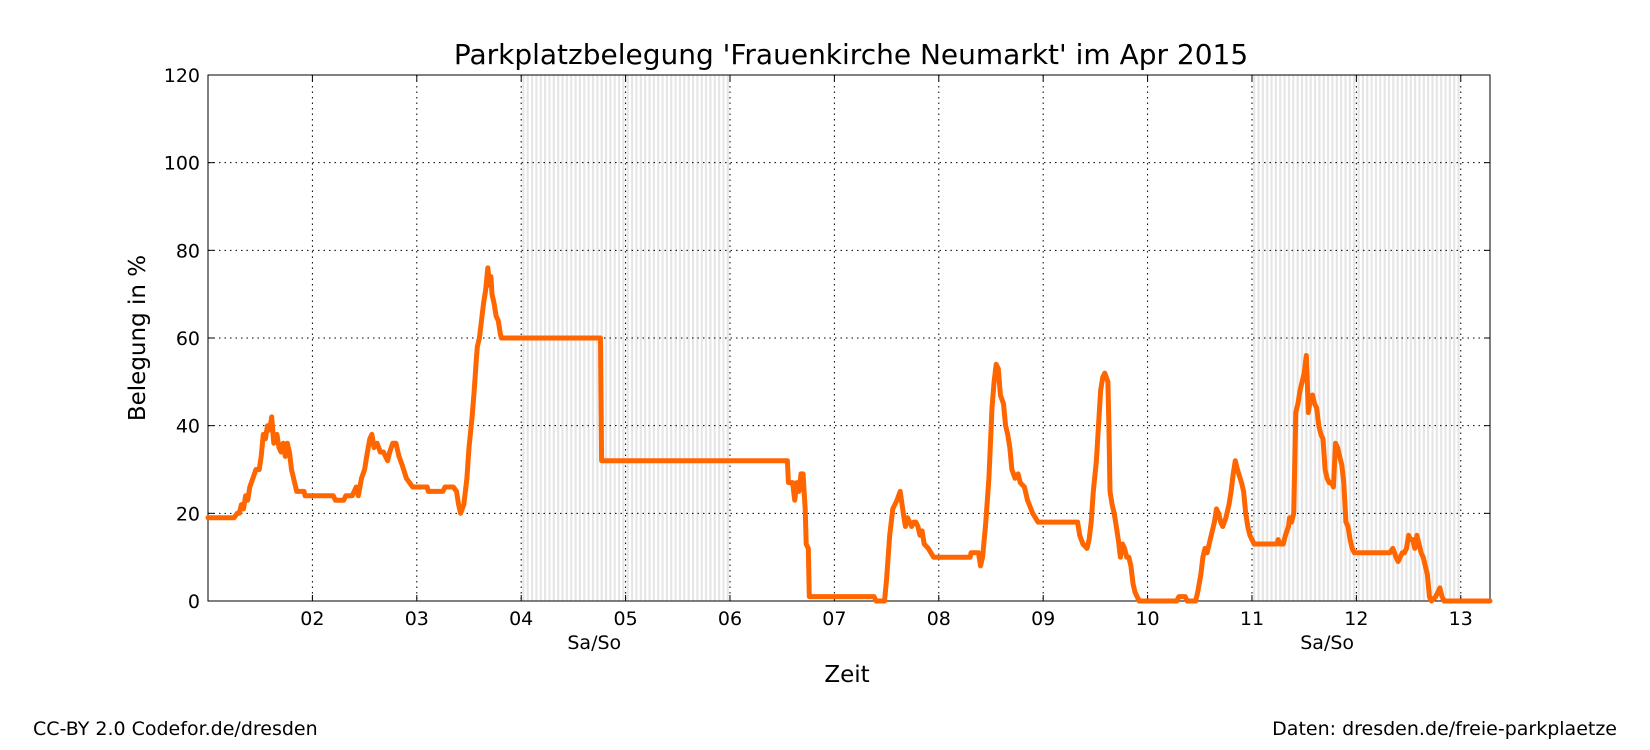 The height and width of the screenshot is (750, 1650). What do you see at coordinates (182, 76) in the screenshot?
I see `y-tick-label: 120` at bounding box center [182, 76].